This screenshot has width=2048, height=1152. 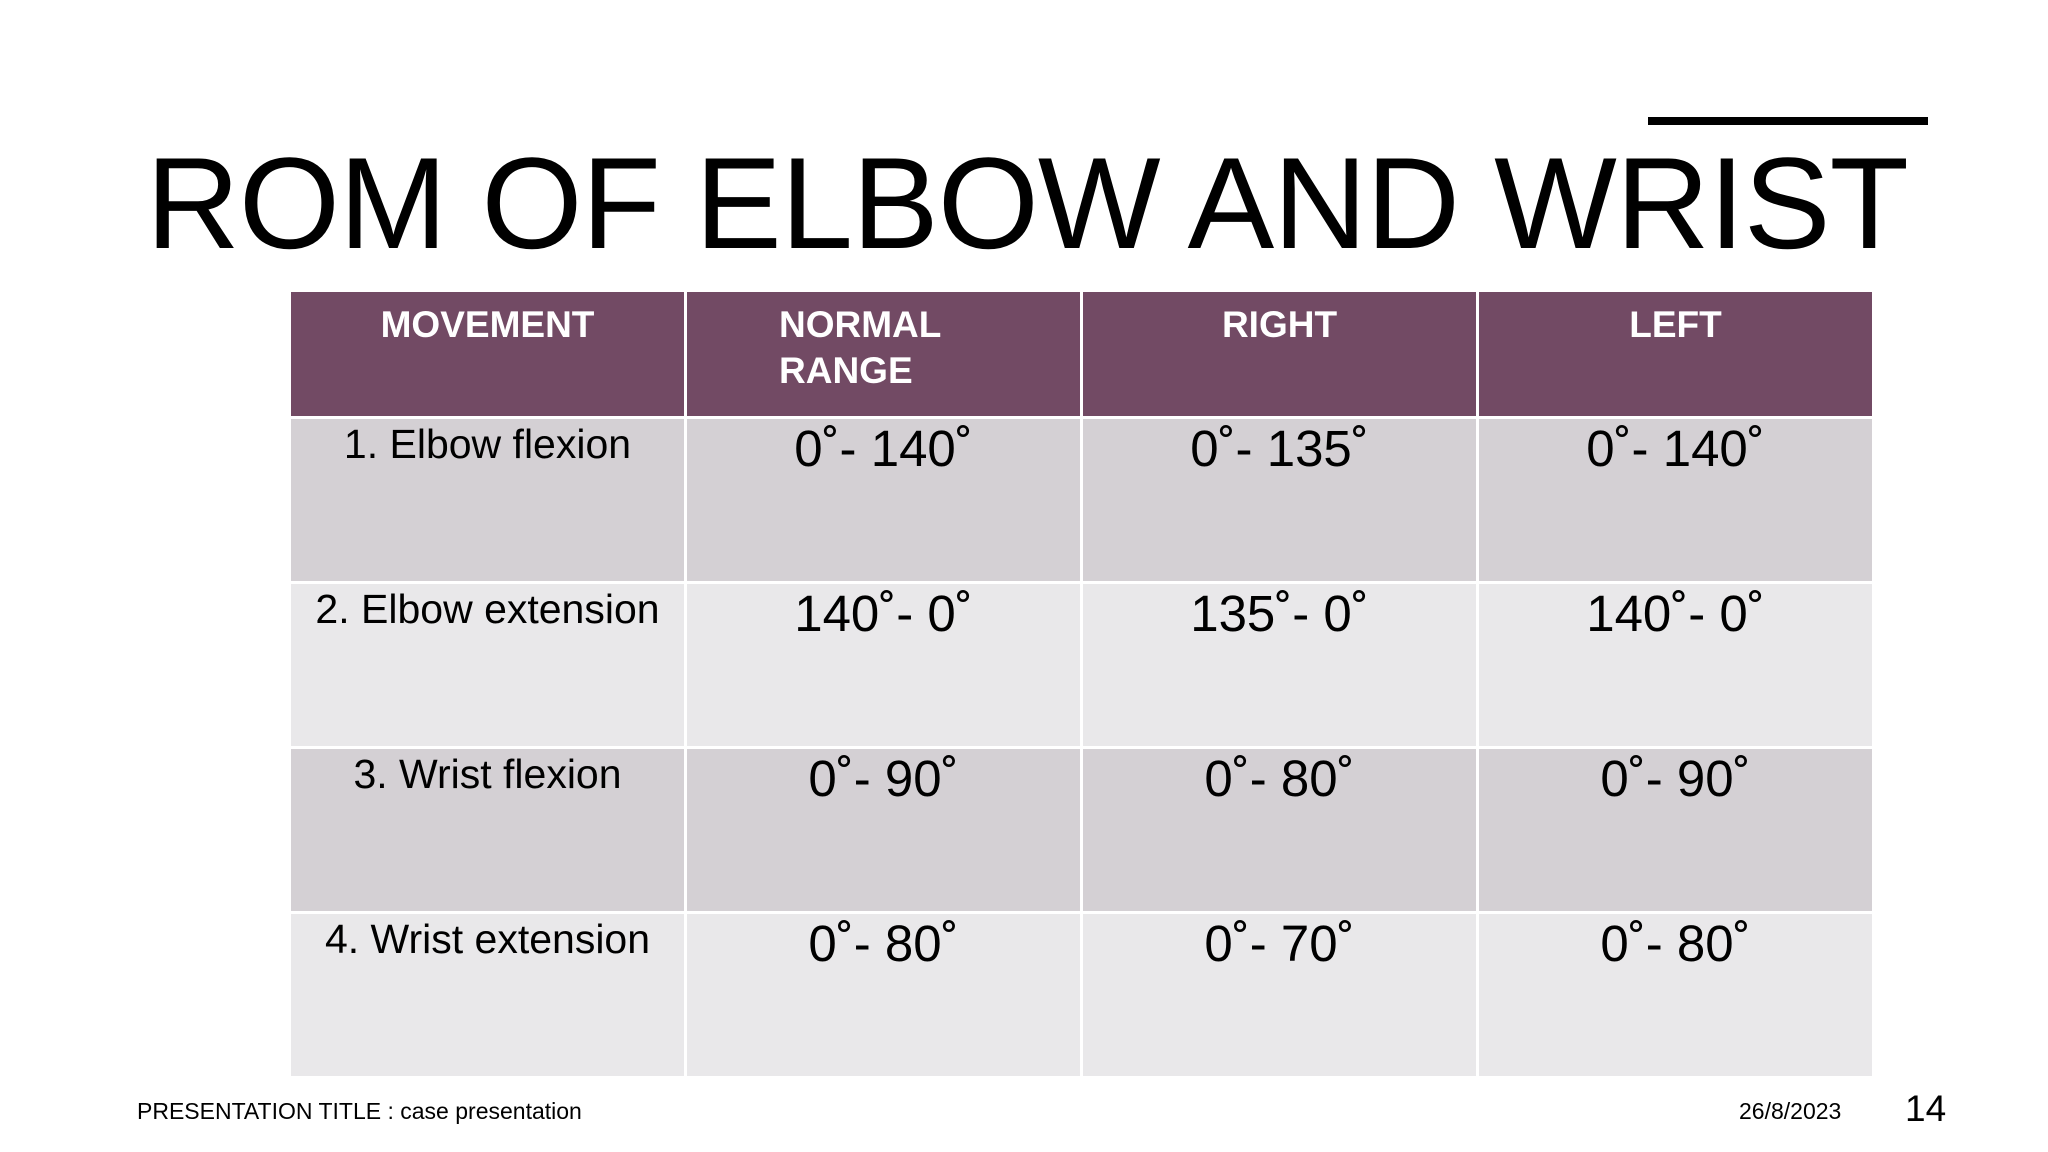 What do you see at coordinates (1926, 1108) in the screenshot?
I see `page-number: 14` at bounding box center [1926, 1108].